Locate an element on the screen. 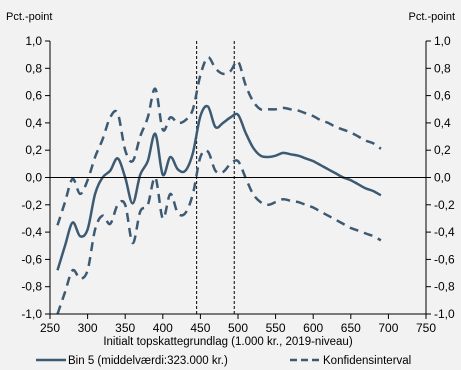 The width and height of the screenshot is (461, 370). y-tick-label-right-10: 1,0 is located at coordinates (442, 41).